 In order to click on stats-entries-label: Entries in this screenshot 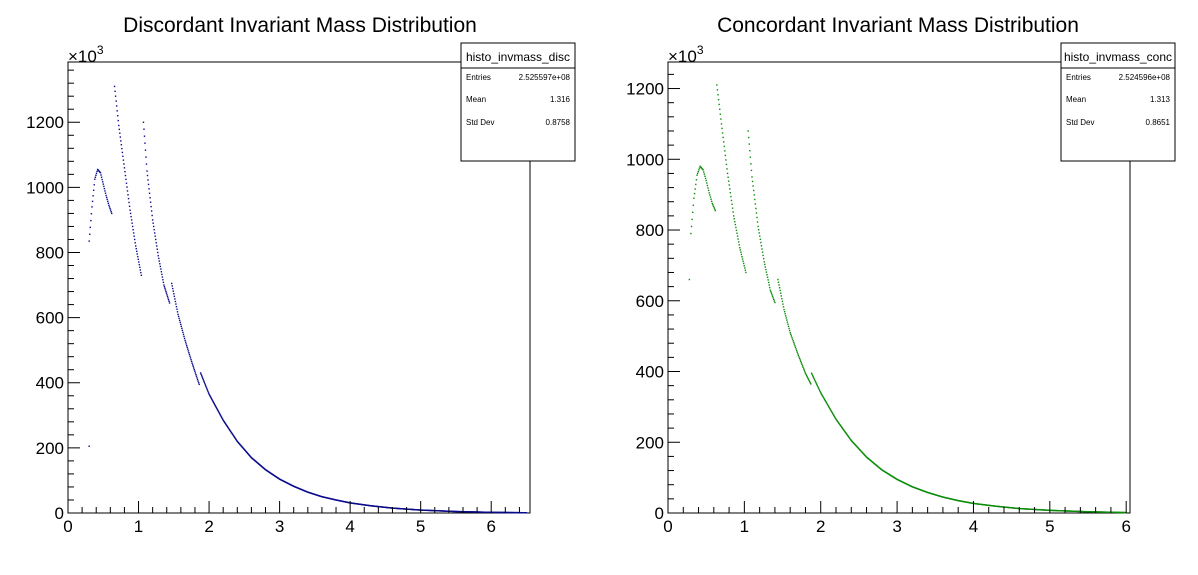, I will do `click(478, 77)`.